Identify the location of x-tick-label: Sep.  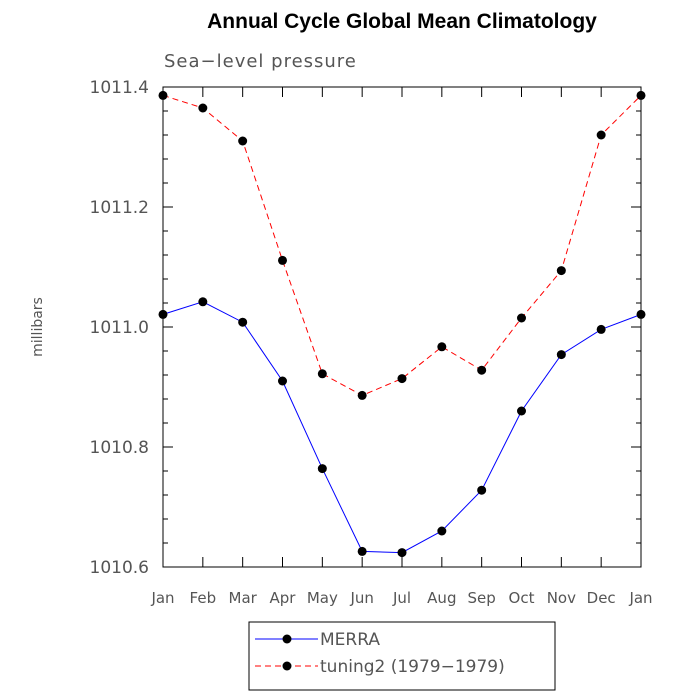
(482, 598).